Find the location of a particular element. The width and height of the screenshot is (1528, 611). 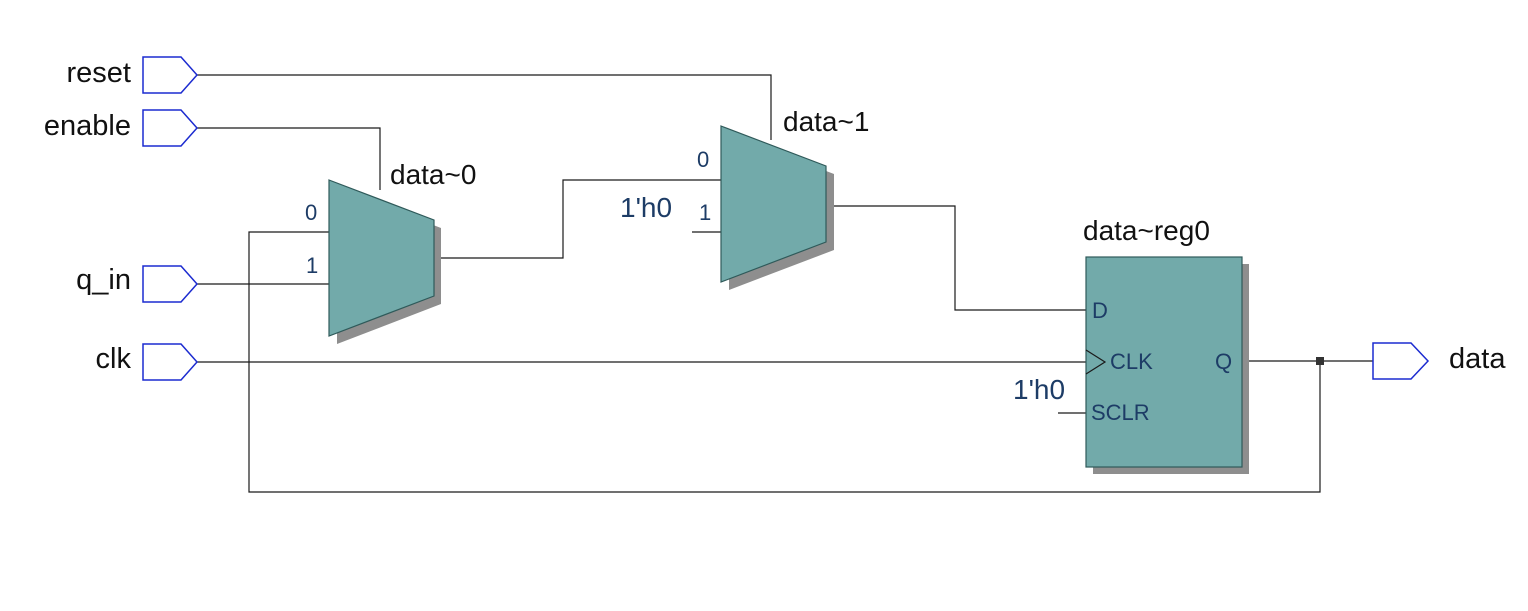

clock-triangle-icon is located at coordinates (1096, 362).